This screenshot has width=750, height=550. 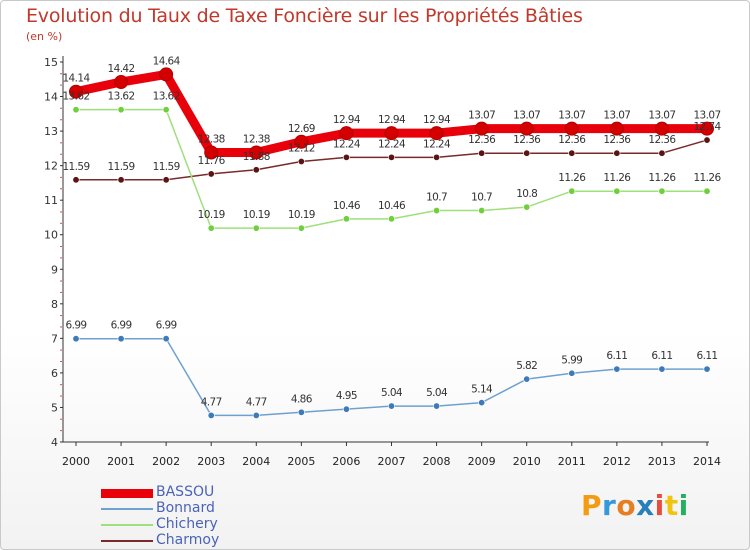 What do you see at coordinates (188, 540) in the screenshot?
I see `legend-label: Charmoy` at bounding box center [188, 540].